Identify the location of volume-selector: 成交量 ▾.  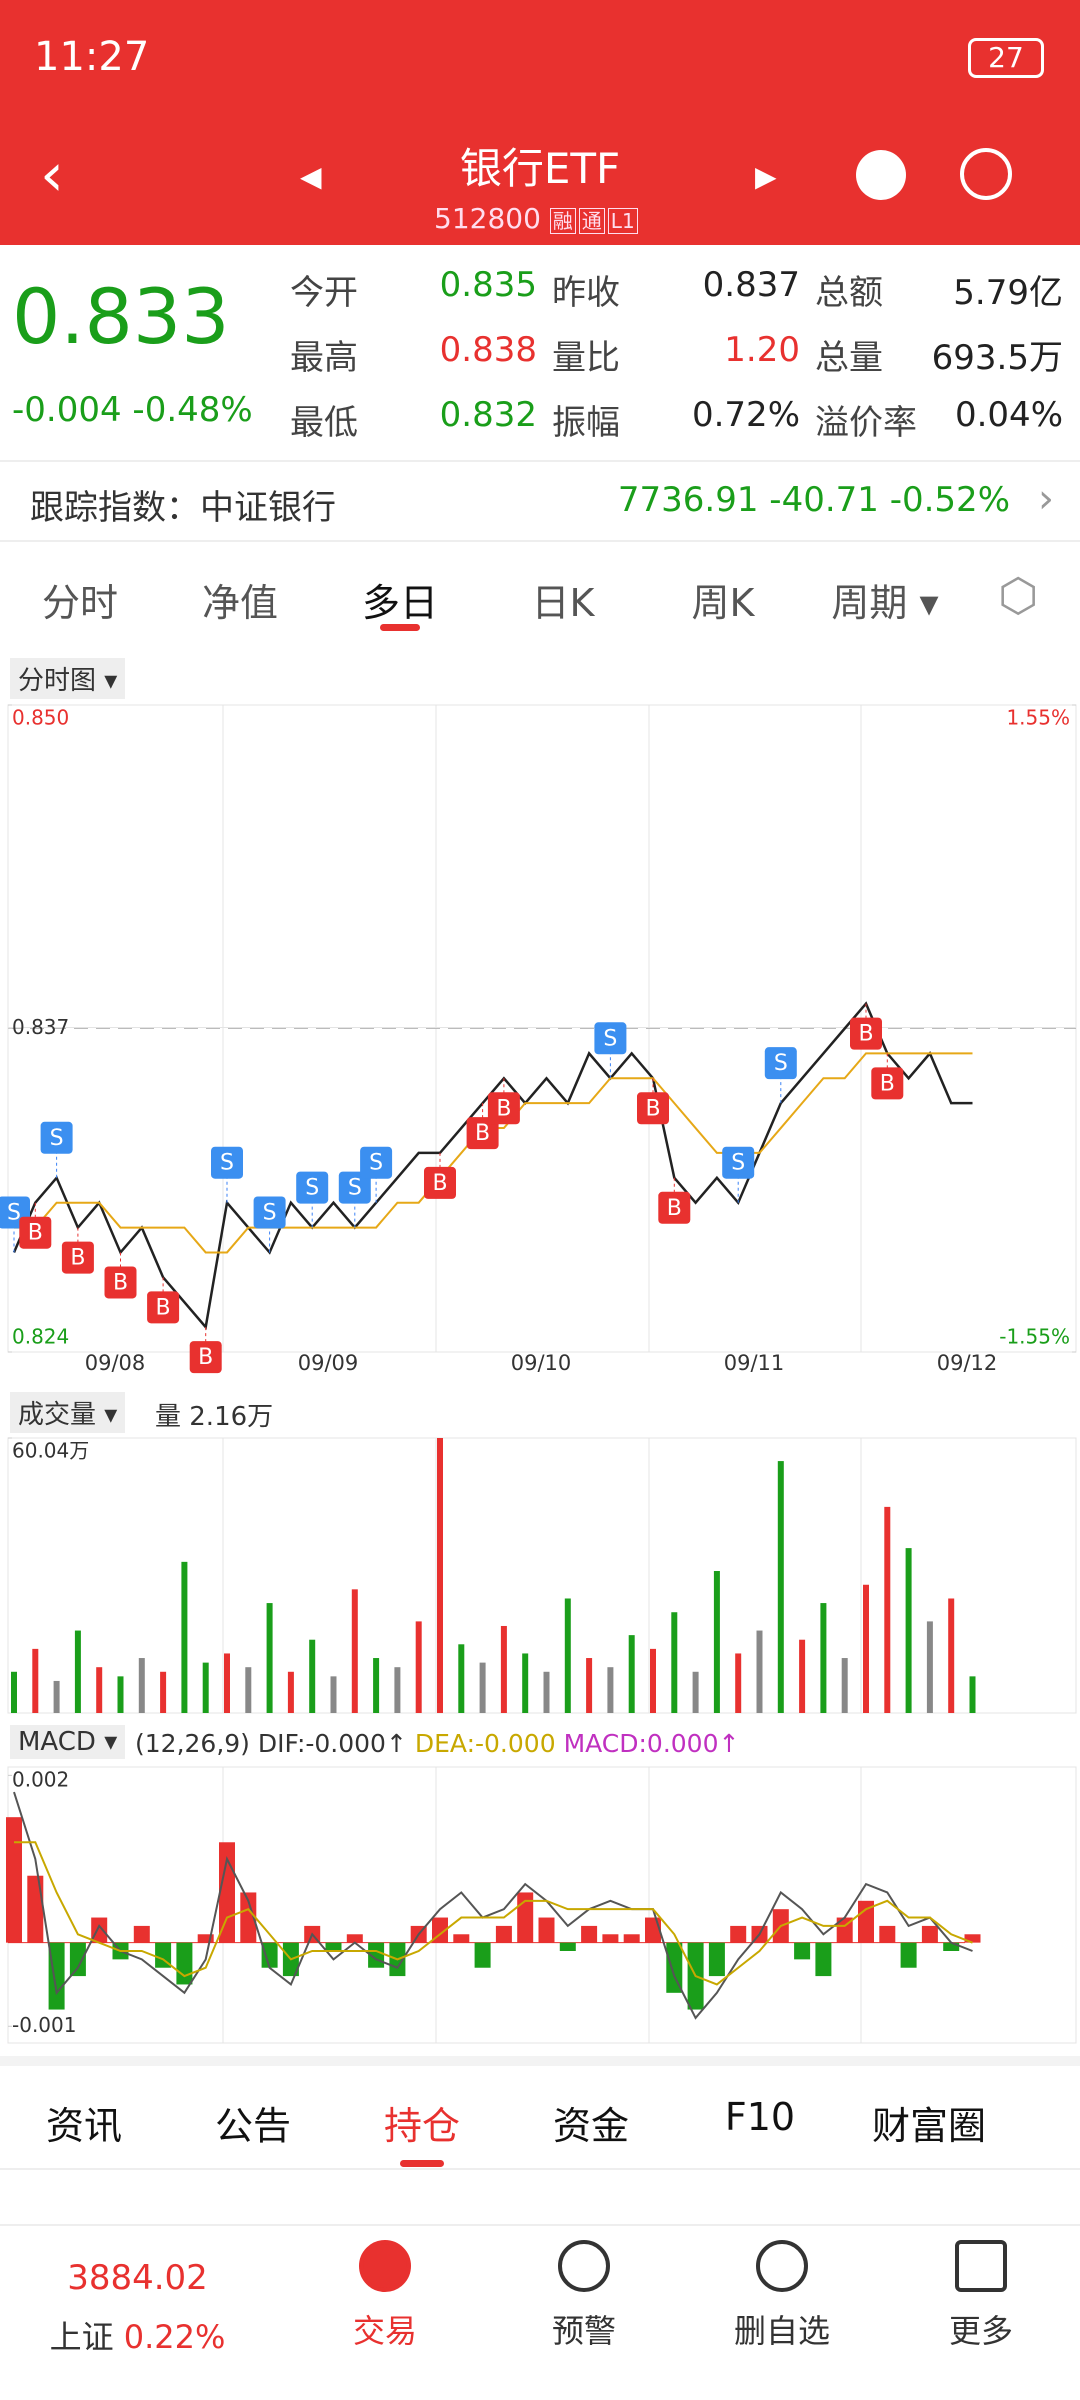
(68, 1412).